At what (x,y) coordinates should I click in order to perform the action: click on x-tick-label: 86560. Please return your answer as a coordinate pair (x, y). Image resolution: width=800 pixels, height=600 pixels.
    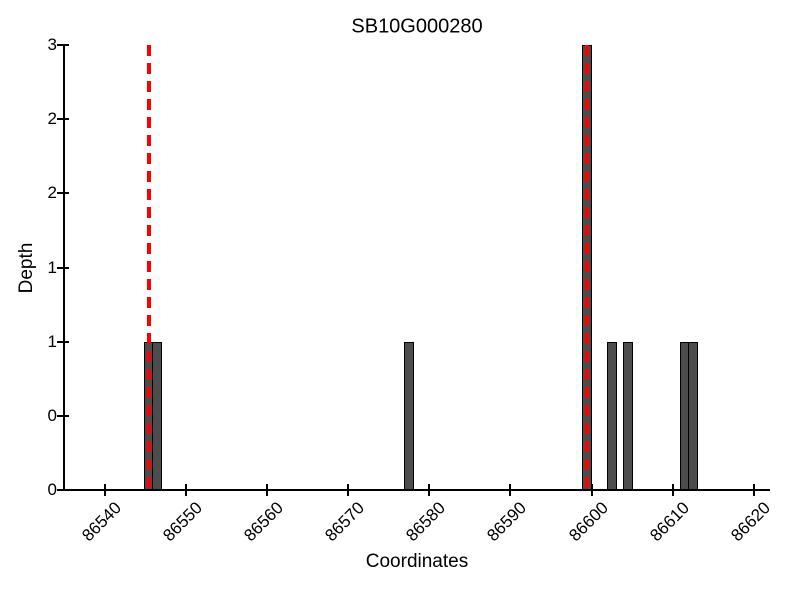
    Looking at the image, I should click on (263, 522).